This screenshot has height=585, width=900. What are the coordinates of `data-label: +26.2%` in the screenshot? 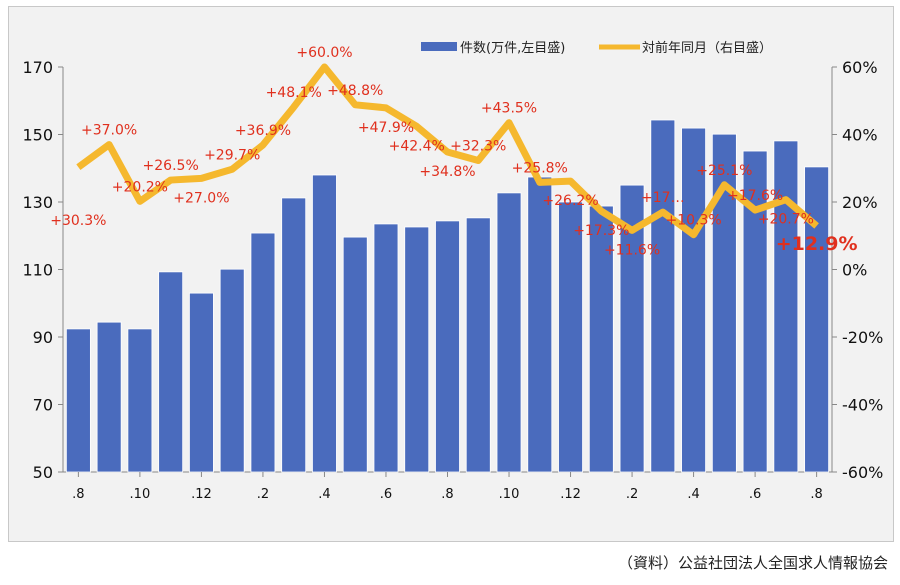 It's located at (570, 201).